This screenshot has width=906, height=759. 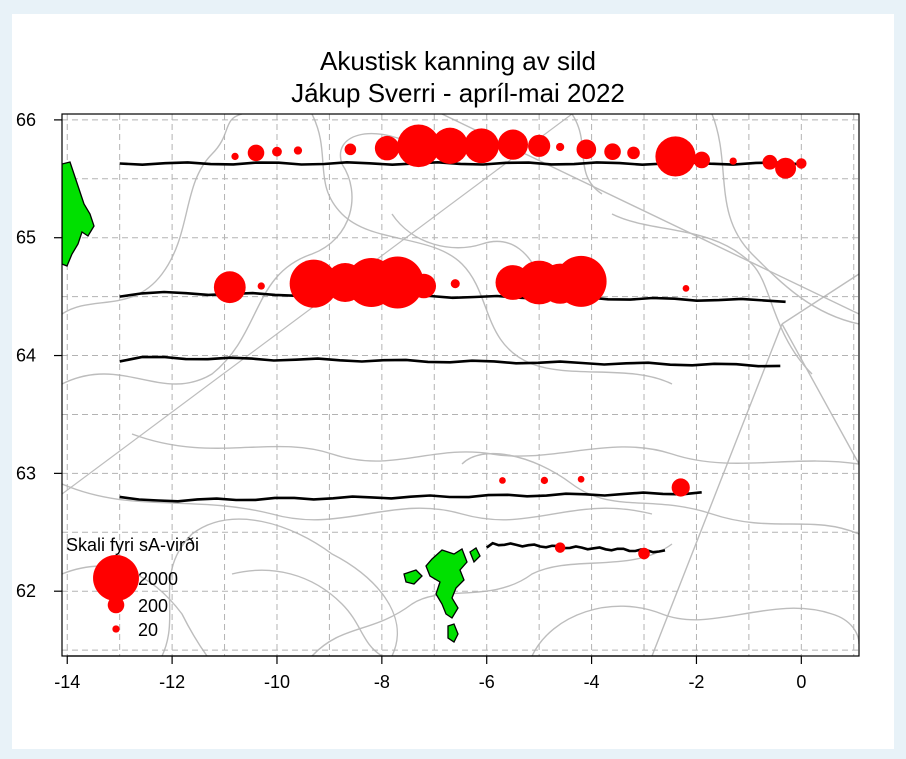 I want to click on chart-title: Akustisk kanning av sild, so click(x=458, y=61).